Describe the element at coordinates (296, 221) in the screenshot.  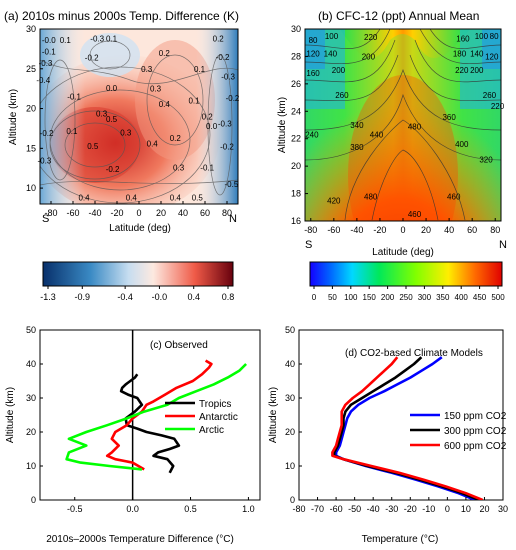
I see `y-tick-label: 16` at that location.